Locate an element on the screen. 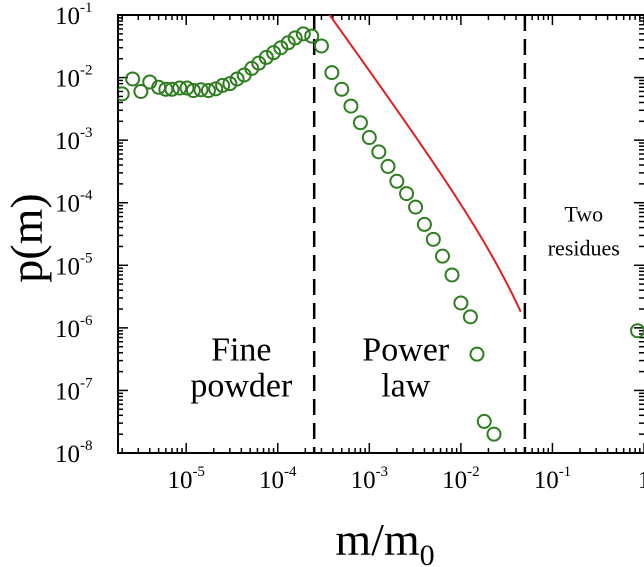  x-tick-label: 10⁻² is located at coordinates (461, 479).